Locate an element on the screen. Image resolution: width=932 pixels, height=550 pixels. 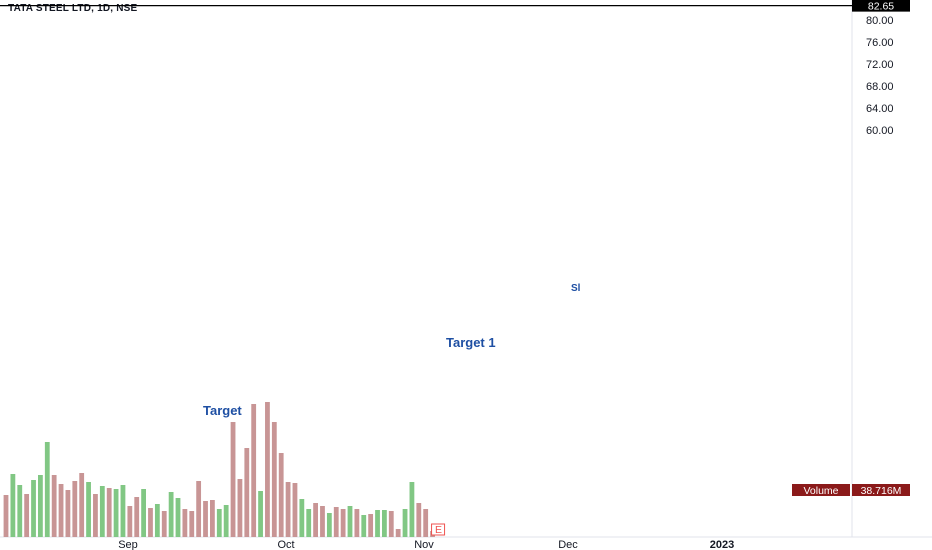
volume-value-tag-bg is located at coordinates (881, 490).